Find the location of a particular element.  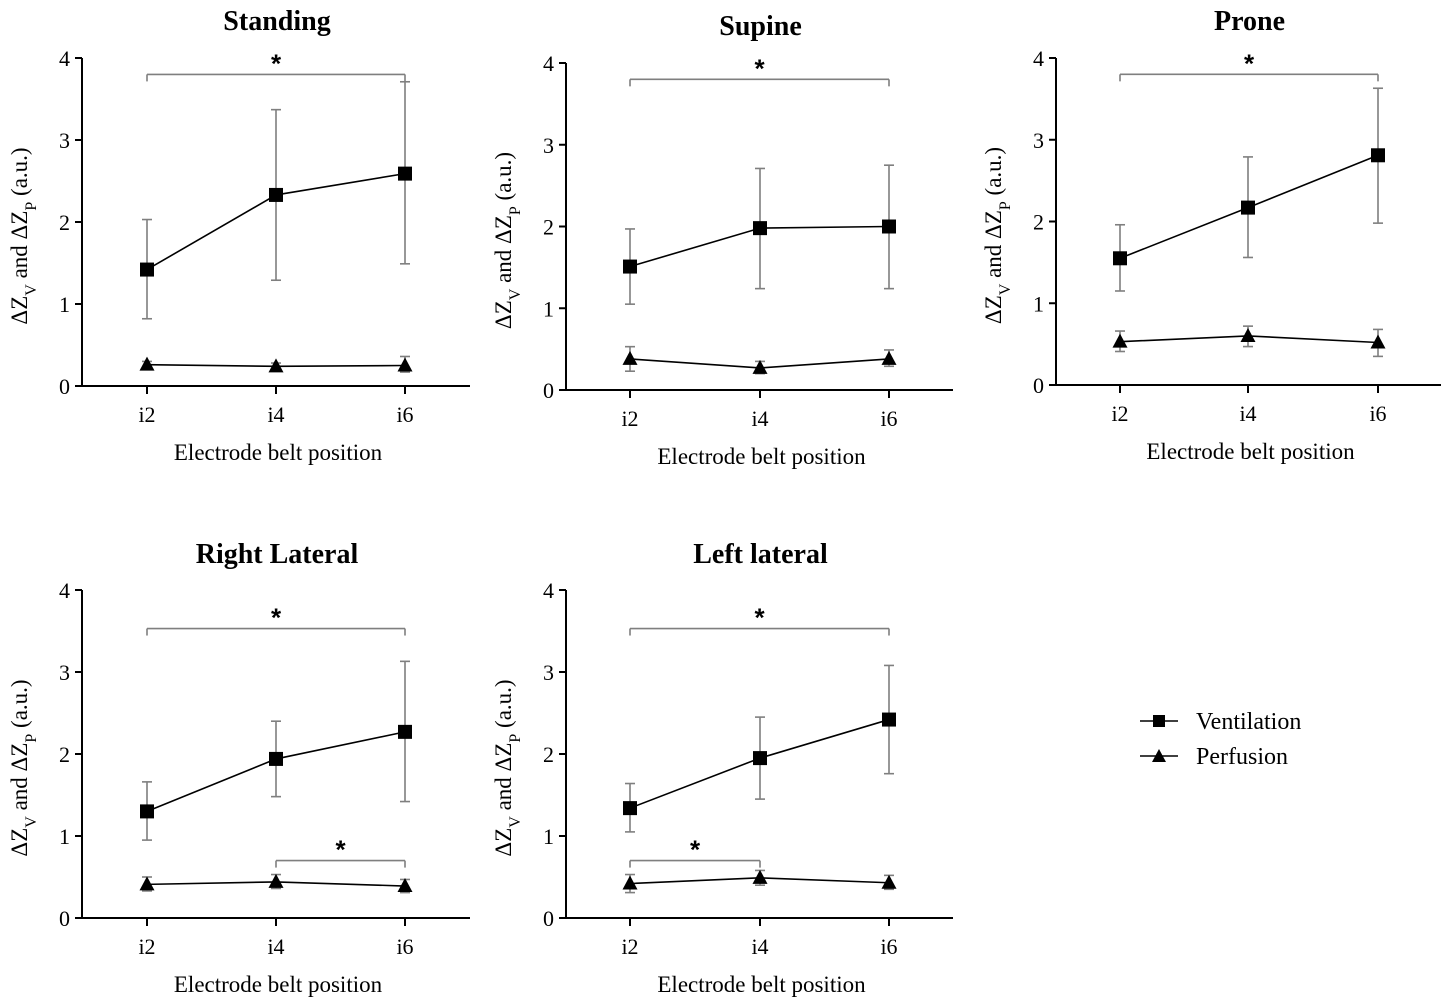

chart-title: Supine is located at coordinates (760, 26).